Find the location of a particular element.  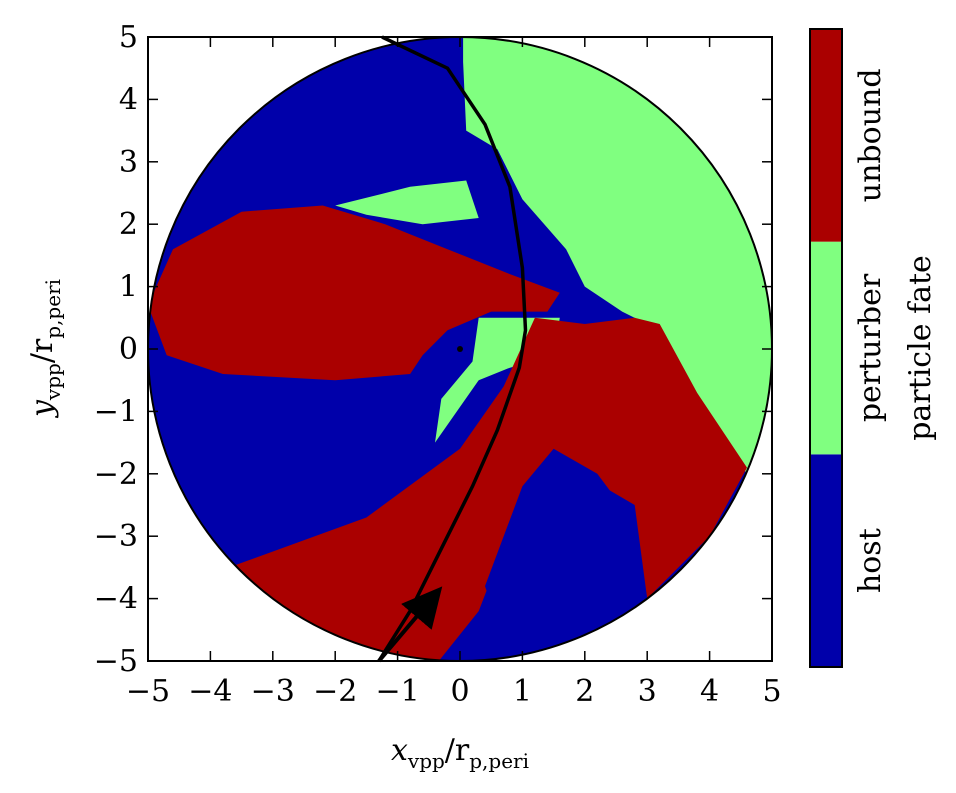

host-marker is located at coordinates (460, 349).